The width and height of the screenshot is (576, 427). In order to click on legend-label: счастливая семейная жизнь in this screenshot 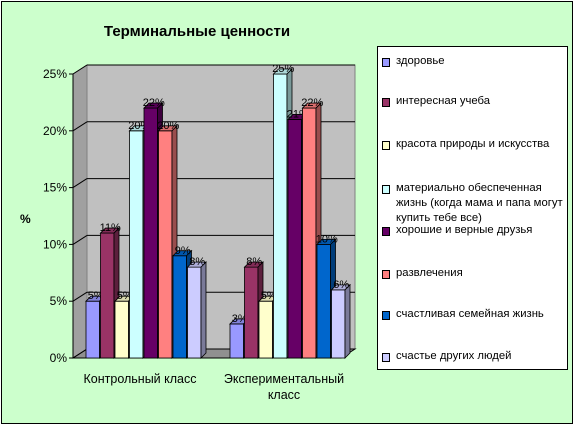, I will do `click(470, 314)`.